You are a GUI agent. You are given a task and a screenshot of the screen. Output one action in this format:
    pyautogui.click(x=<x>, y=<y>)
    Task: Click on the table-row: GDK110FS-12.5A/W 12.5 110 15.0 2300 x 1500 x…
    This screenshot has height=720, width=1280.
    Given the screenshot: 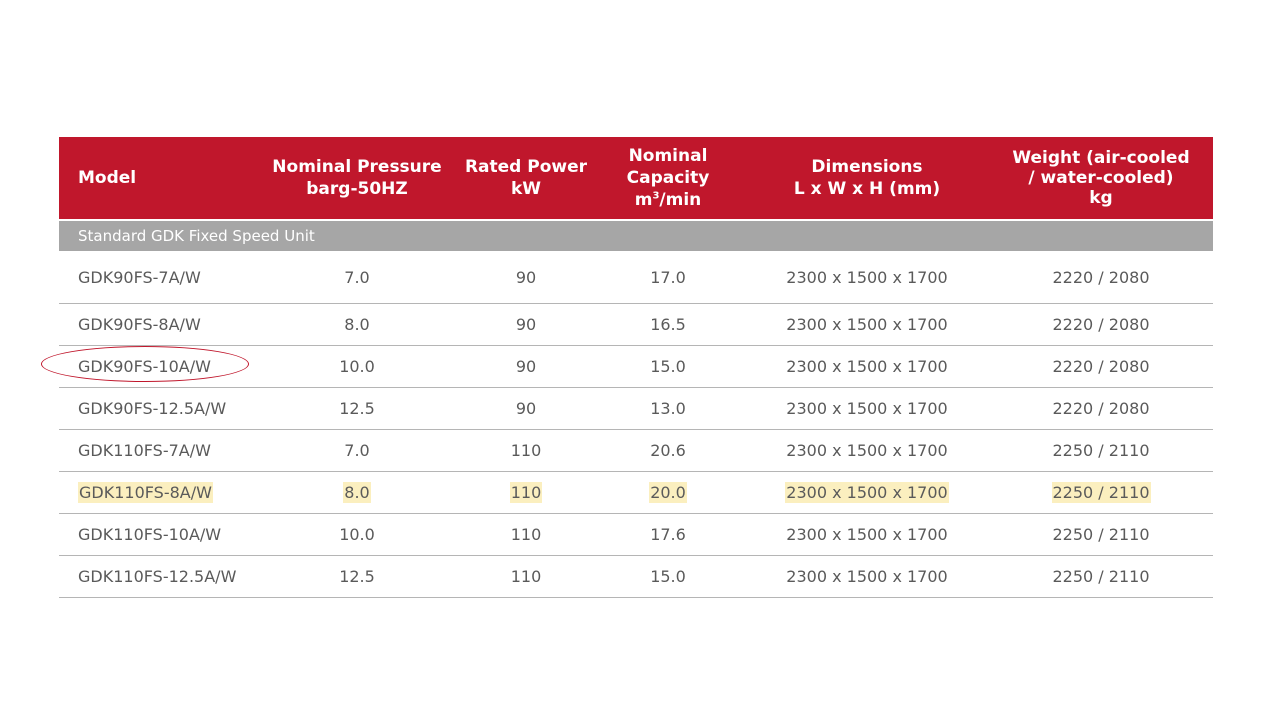 What is the action you would take?
    pyautogui.click(x=636, y=577)
    